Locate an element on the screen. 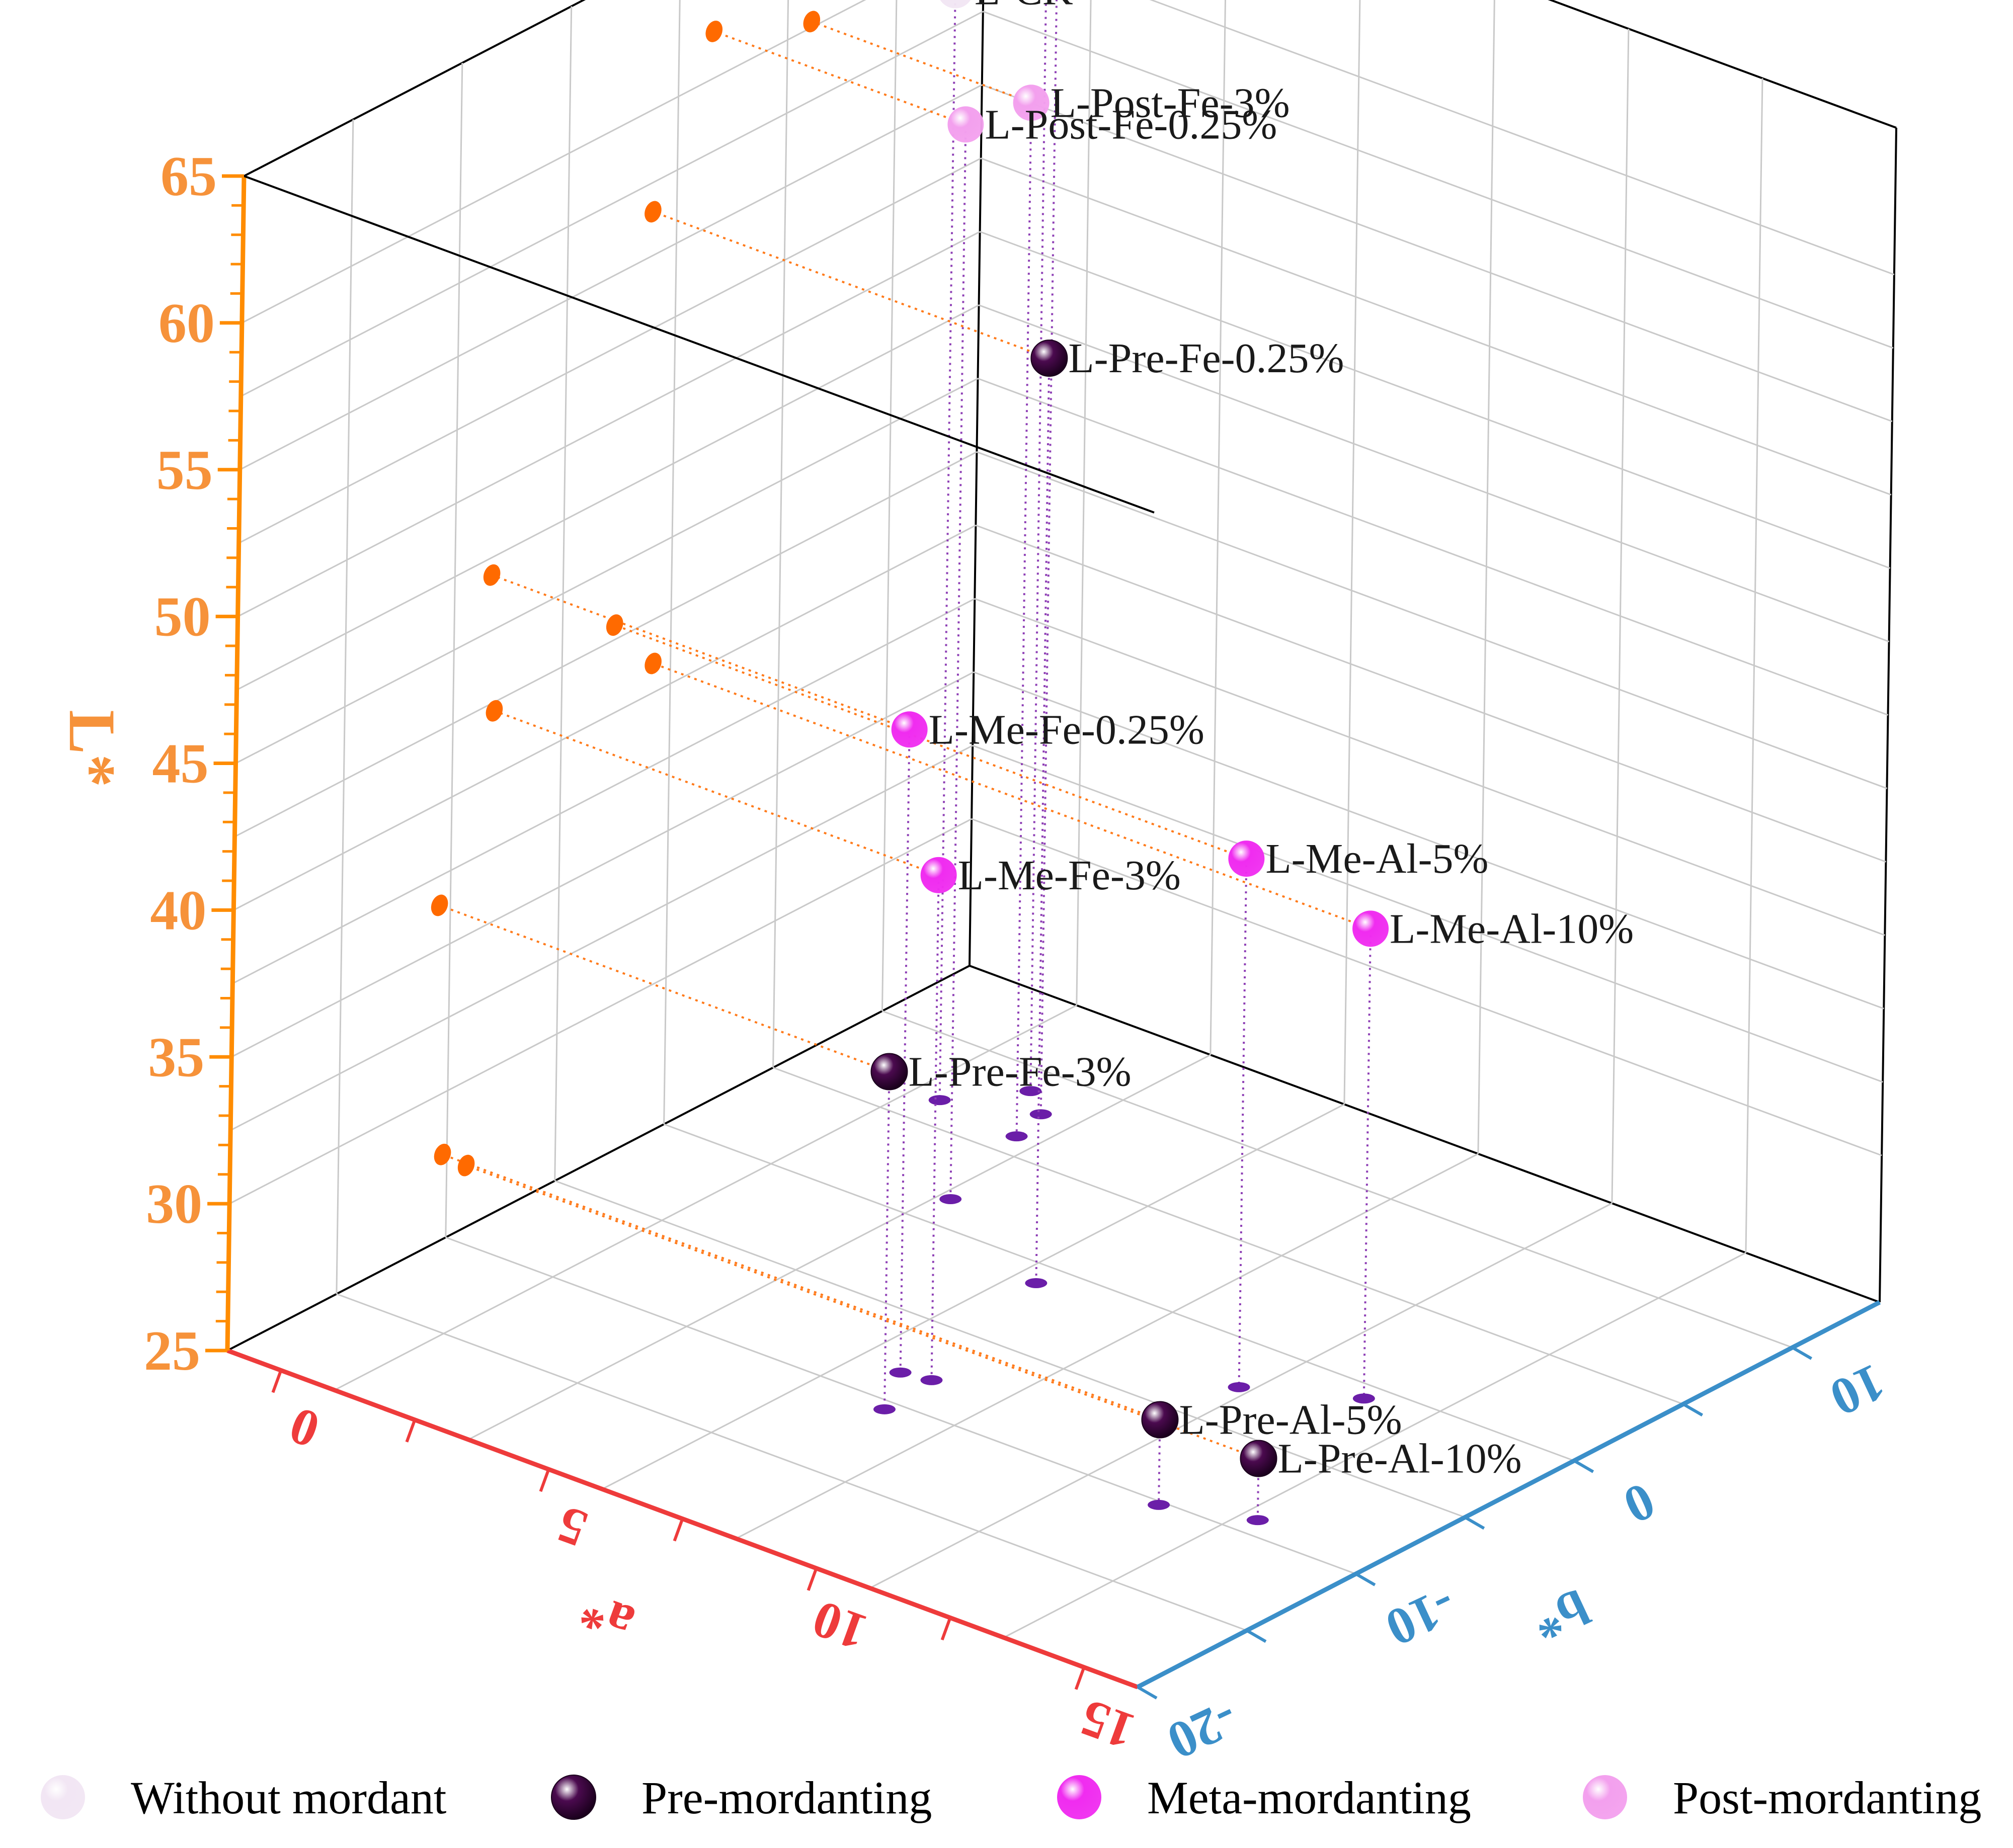 Image resolution: width=2013 pixels, height=1848 pixels. legend-item: Pre-mordanting is located at coordinates (741, 1797).